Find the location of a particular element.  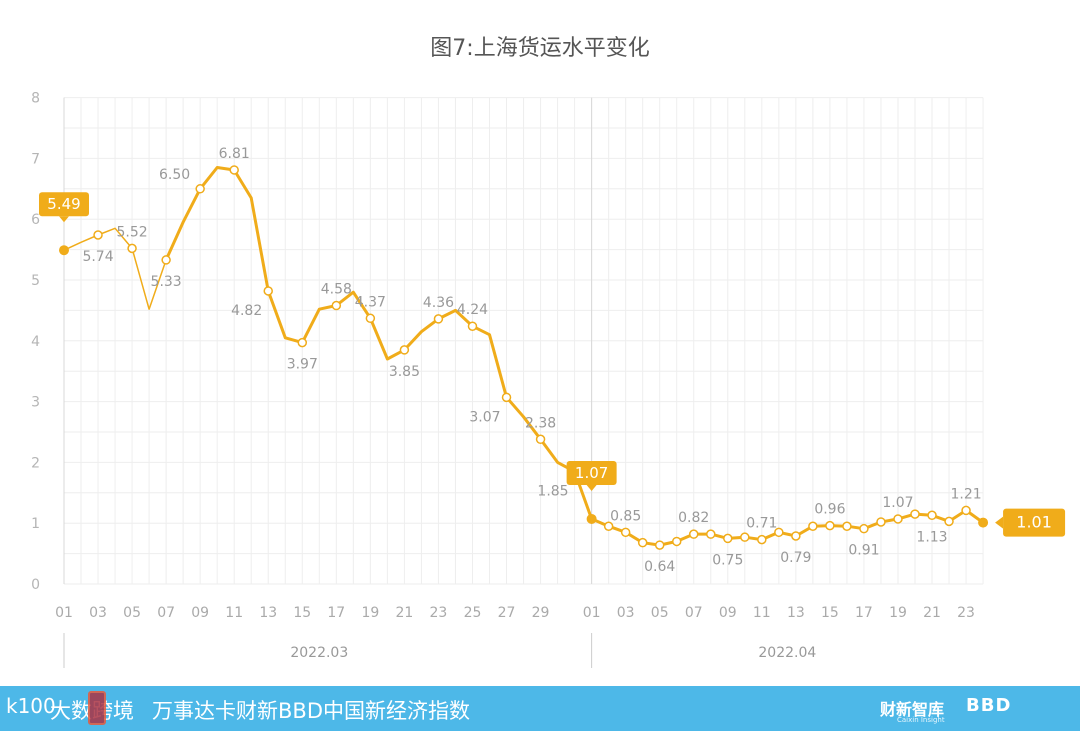

y-tick-label: 0 is located at coordinates (35, 585).